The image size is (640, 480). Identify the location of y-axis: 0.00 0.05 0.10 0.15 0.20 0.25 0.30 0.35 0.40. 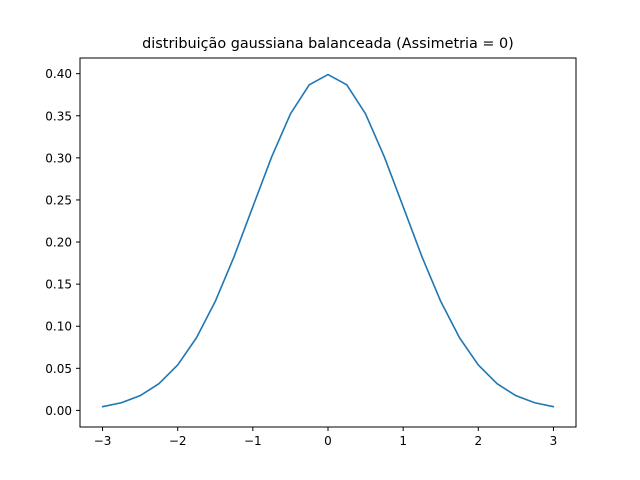
(62, 242).